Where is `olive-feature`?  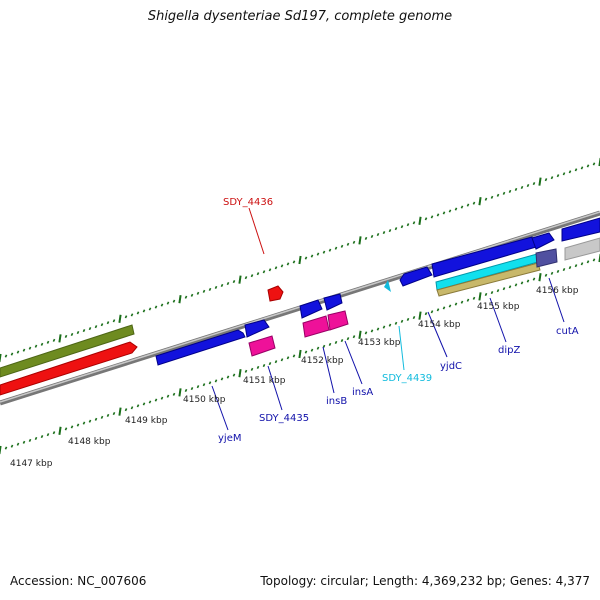
olive-feature is located at coordinates (67, 351).